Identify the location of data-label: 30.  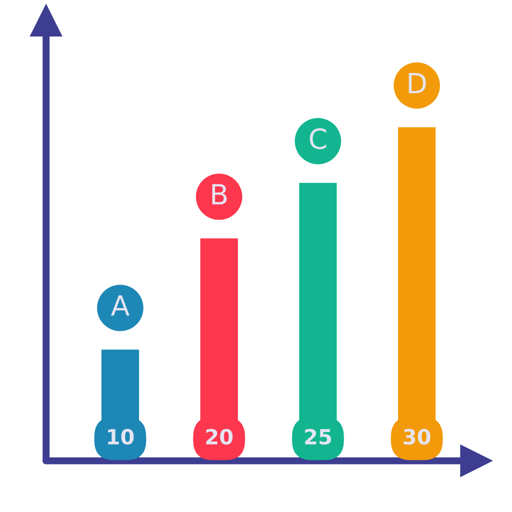
(417, 436).